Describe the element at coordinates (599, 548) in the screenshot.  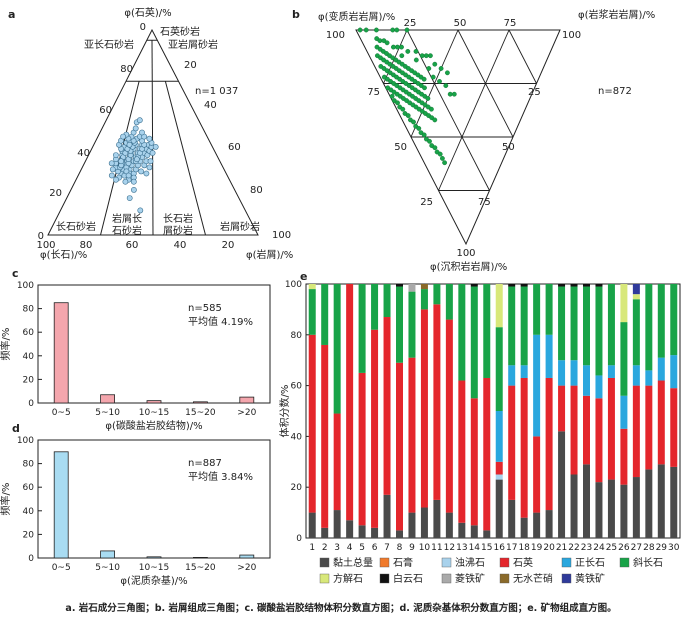
I see `x-tick-label: 24` at that location.